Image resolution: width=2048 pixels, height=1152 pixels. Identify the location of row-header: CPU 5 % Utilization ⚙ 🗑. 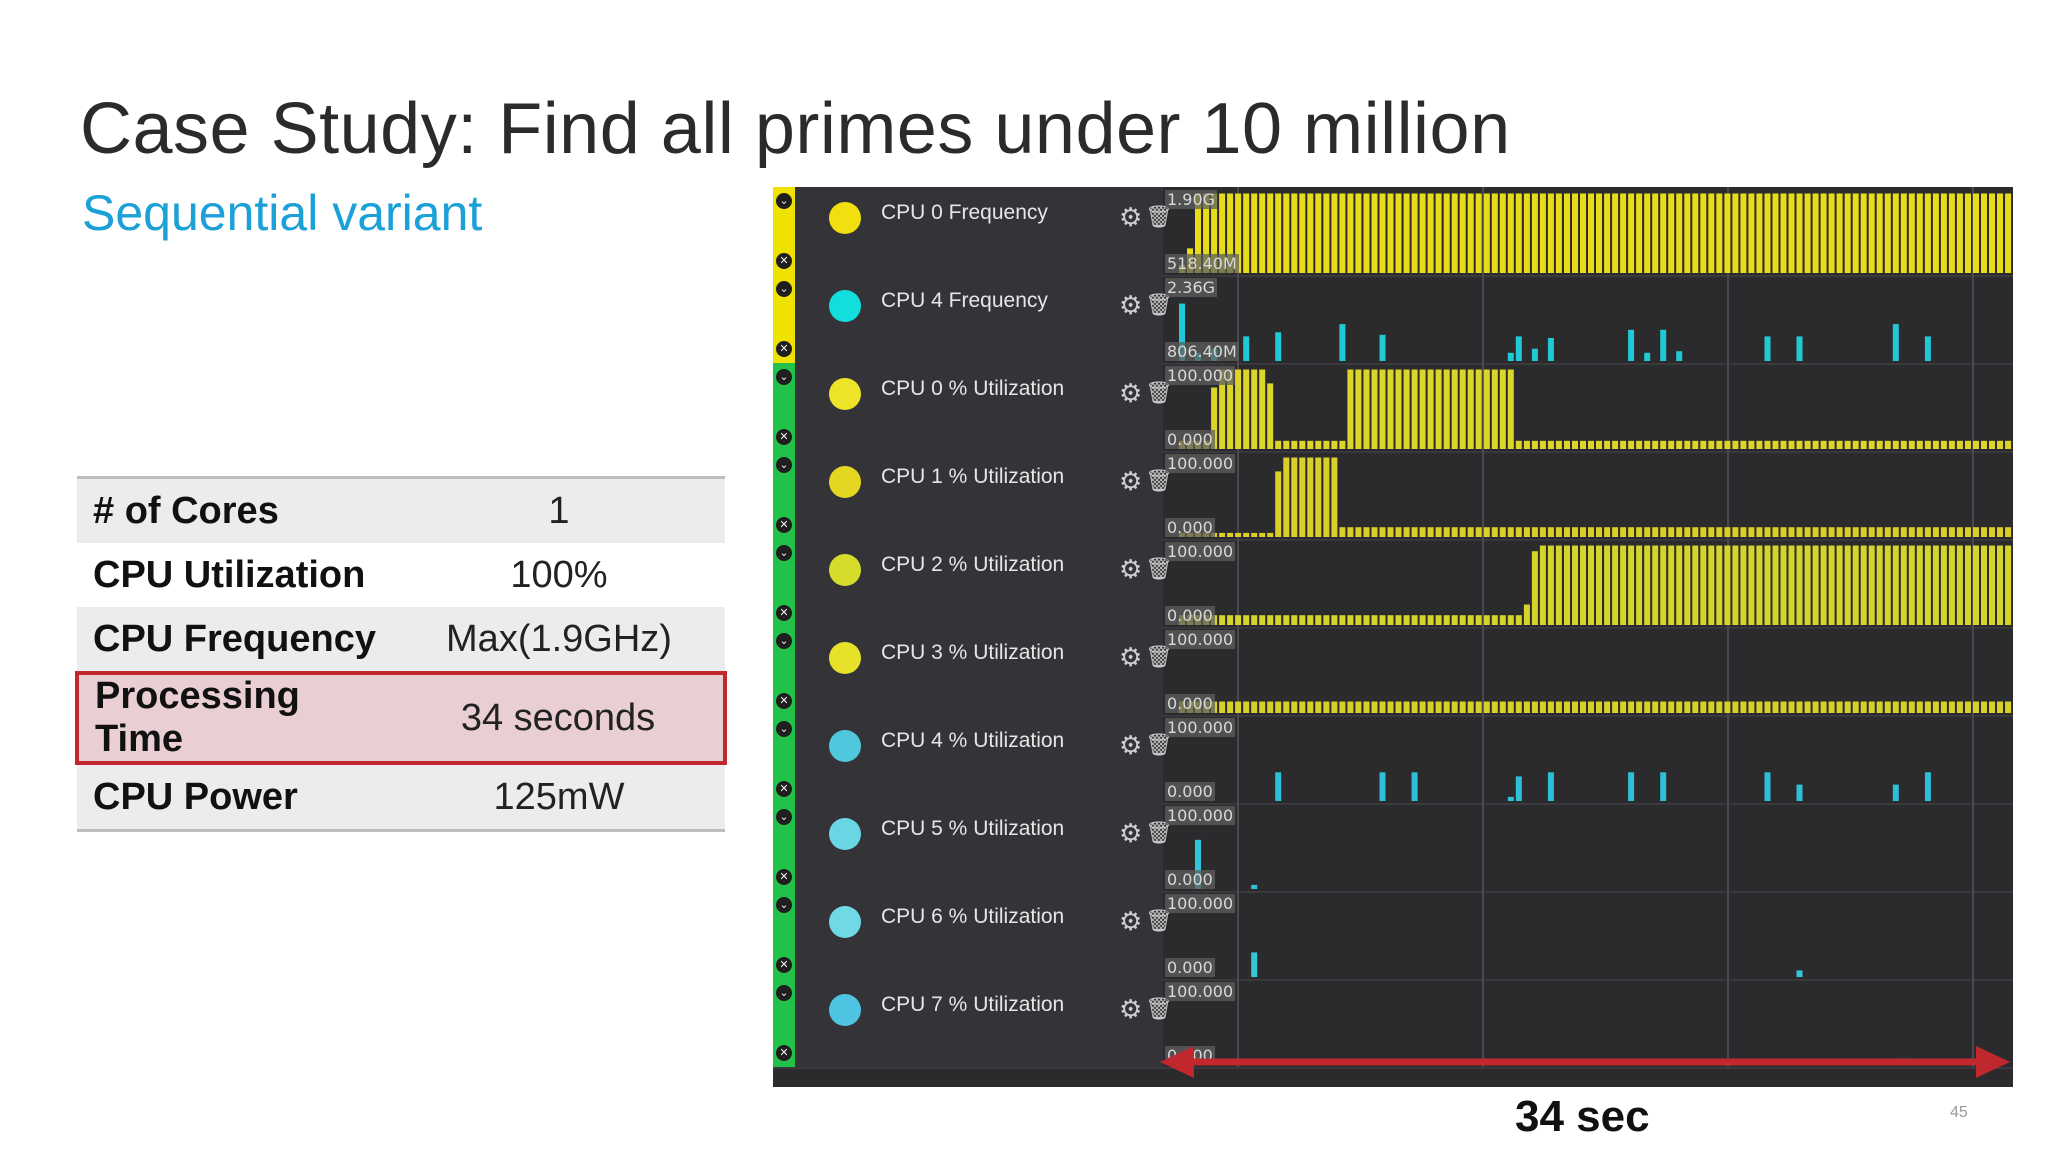
(984, 847).